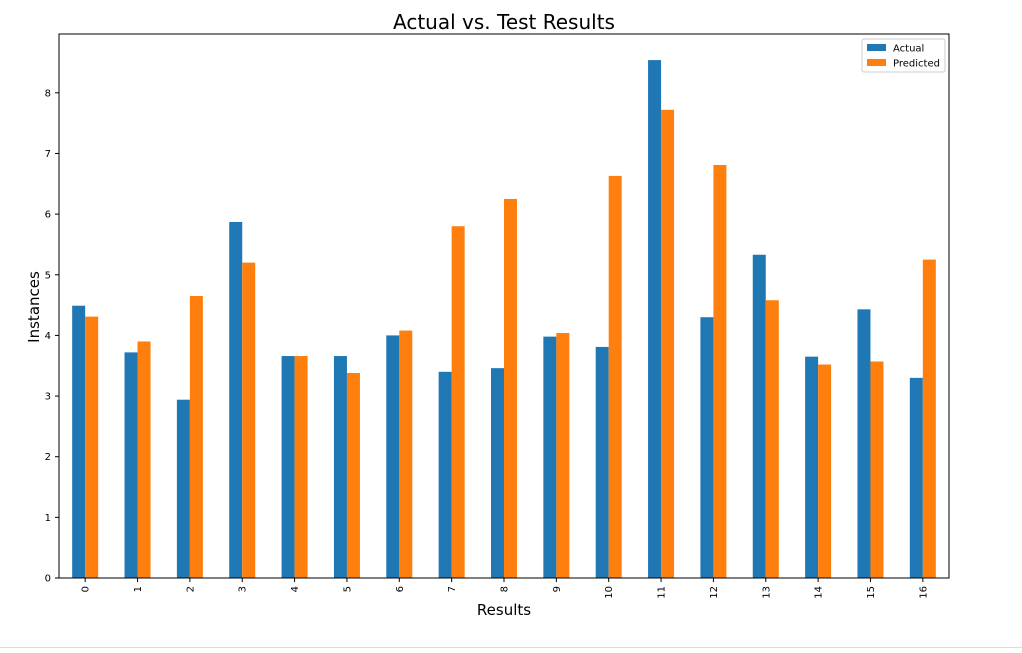 The width and height of the screenshot is (1022, 653). Describe the element at coordinates (347, 589) in the screenshot. I see `x-tick-label: 5` at that location.